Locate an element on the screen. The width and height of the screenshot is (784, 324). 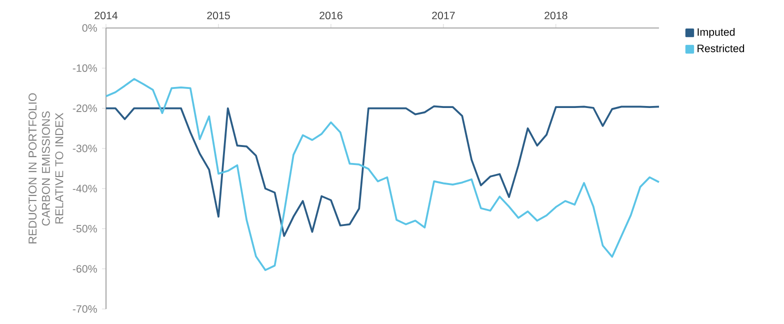
x-tick-label: 2017 is located at coordinates (443, 16).